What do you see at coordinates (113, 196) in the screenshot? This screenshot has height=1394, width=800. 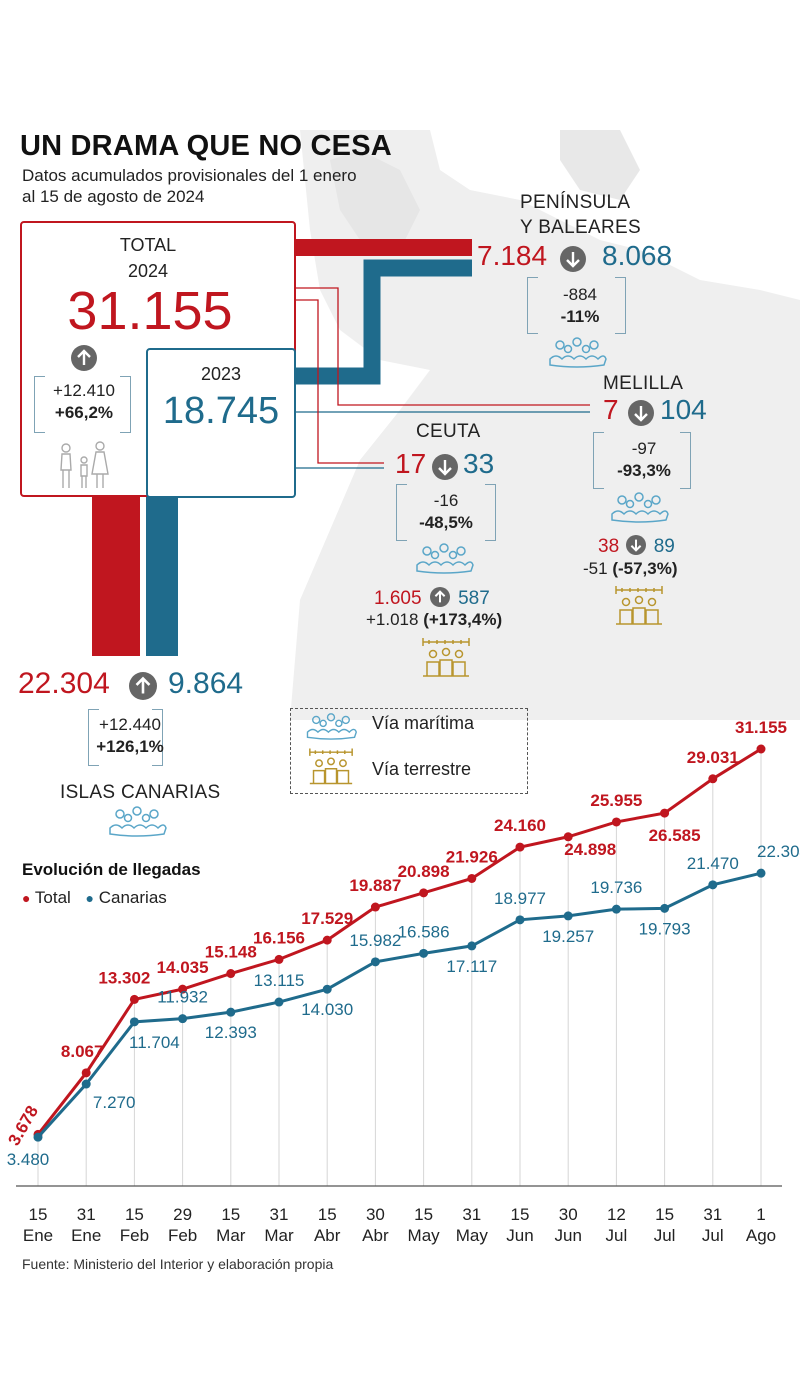 I see `subtitle-line-2: al 15 de agosto de 2024` at bounding box center [113, 196].